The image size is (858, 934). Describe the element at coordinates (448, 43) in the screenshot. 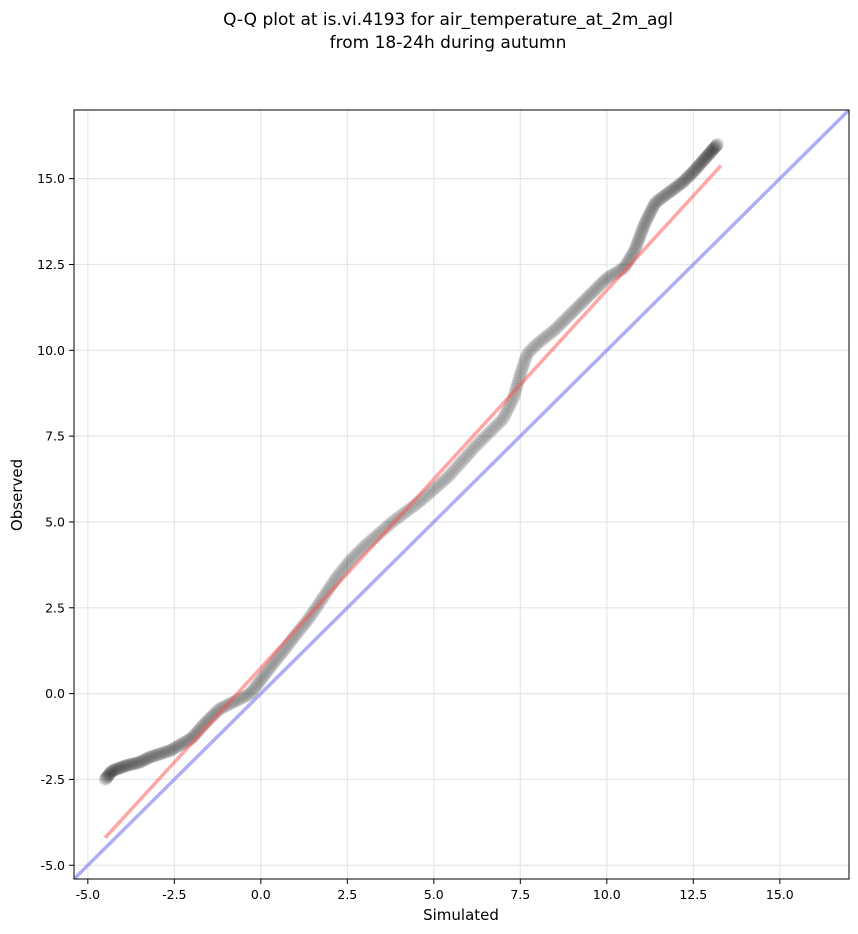

I see `chart-title-line-2: from 18-24h during autumn` at that location.